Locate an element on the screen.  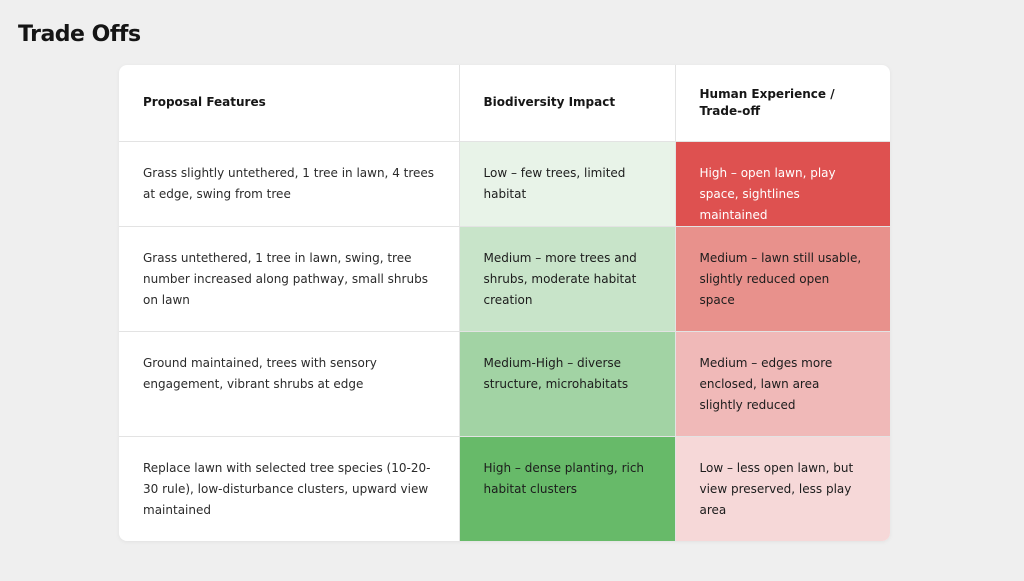
page-title: Trade Offs is located at coordinates (79, 34).